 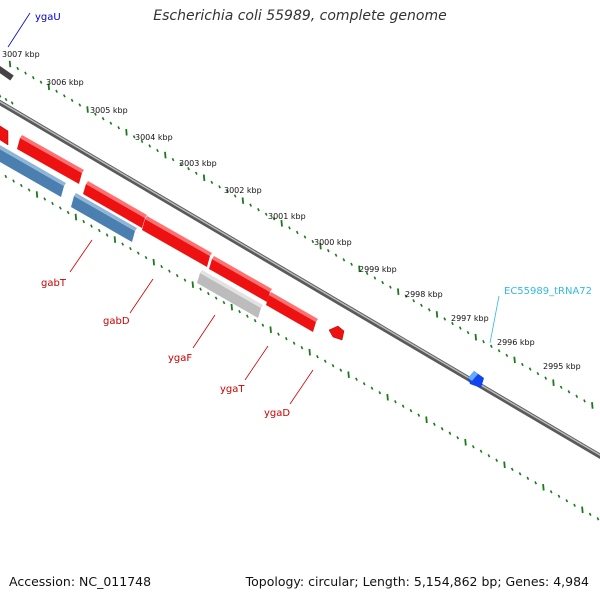 I want to click on gene-EC55989-tRNA72, so click(x=476, y=379).